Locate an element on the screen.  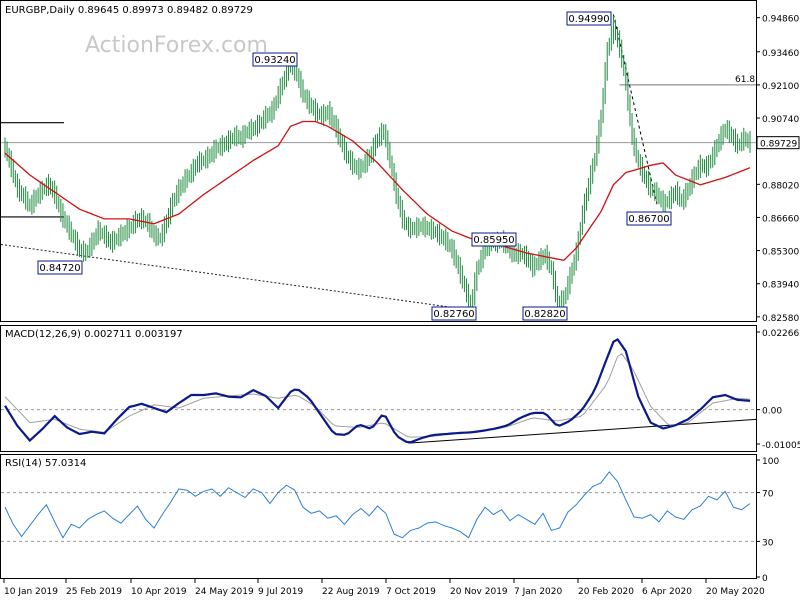
rsi-lines is located at coordinates (377, 505).